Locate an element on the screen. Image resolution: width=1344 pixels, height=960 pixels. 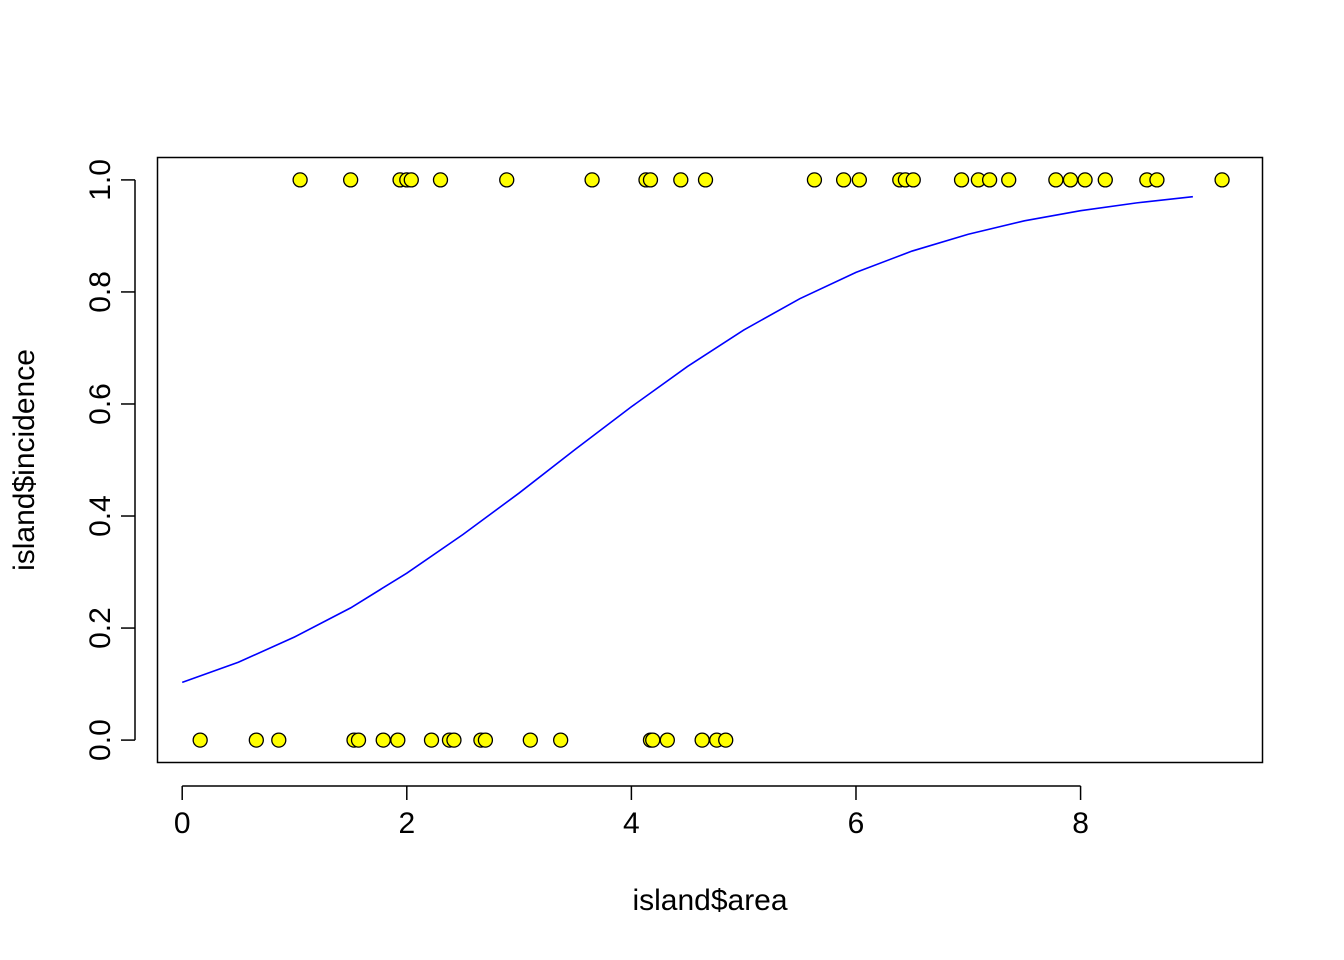
x-tick-label: 8 is located at coordinates (1080, 823).